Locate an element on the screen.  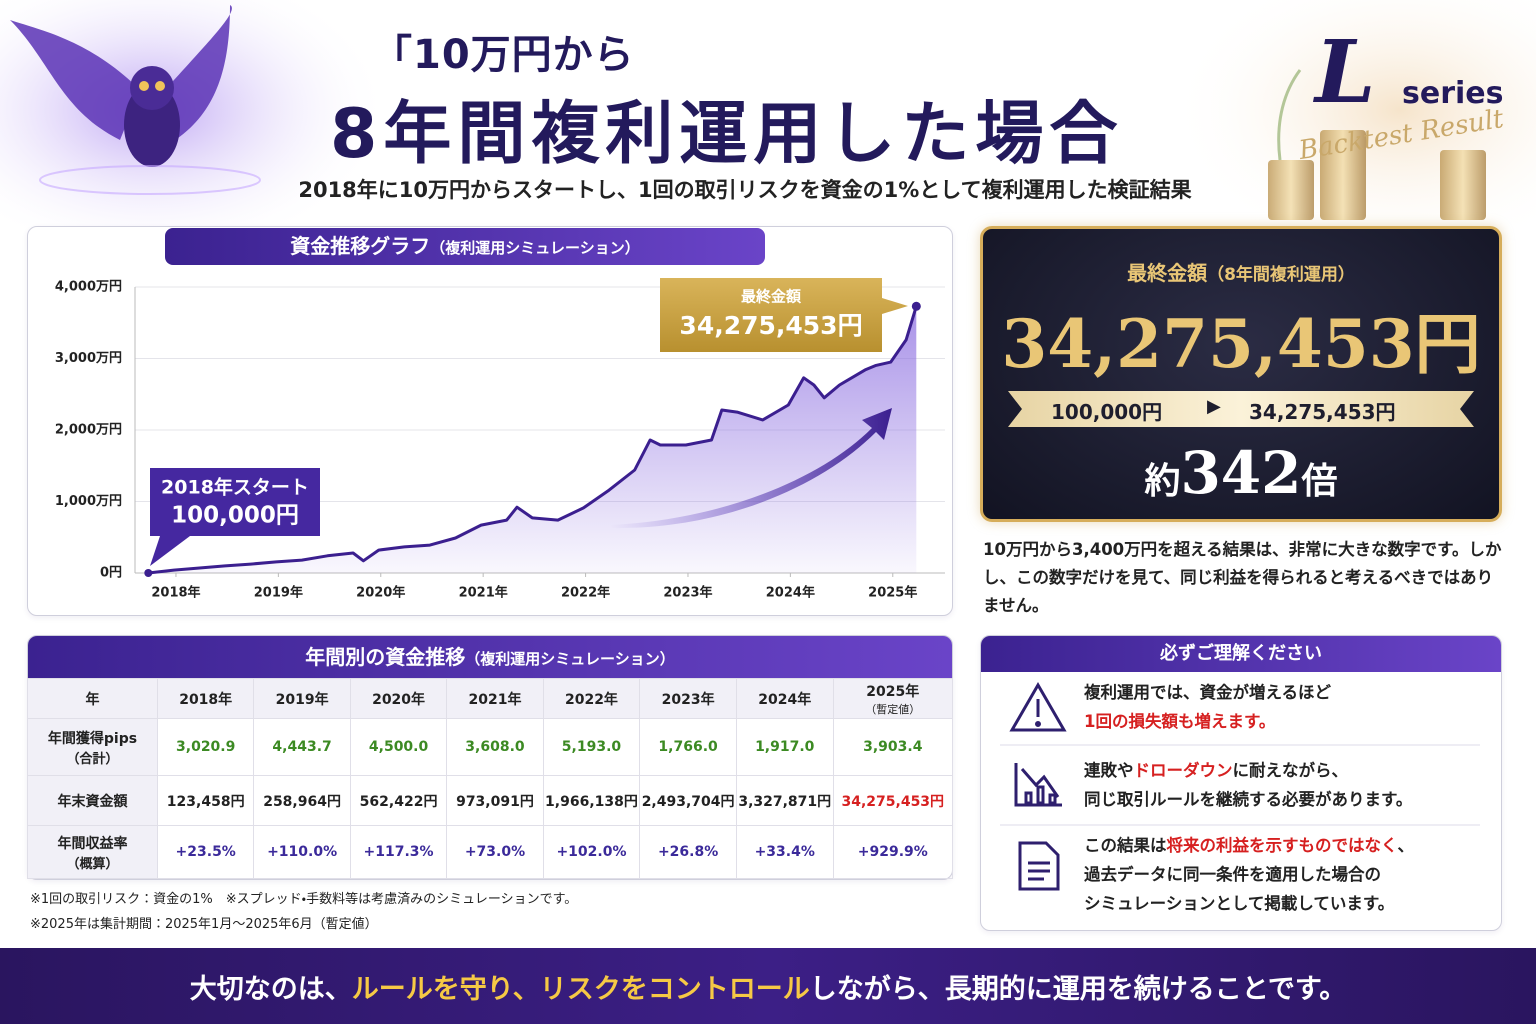
table-cell: 3,608.0 is located at coordinates (495, 747).